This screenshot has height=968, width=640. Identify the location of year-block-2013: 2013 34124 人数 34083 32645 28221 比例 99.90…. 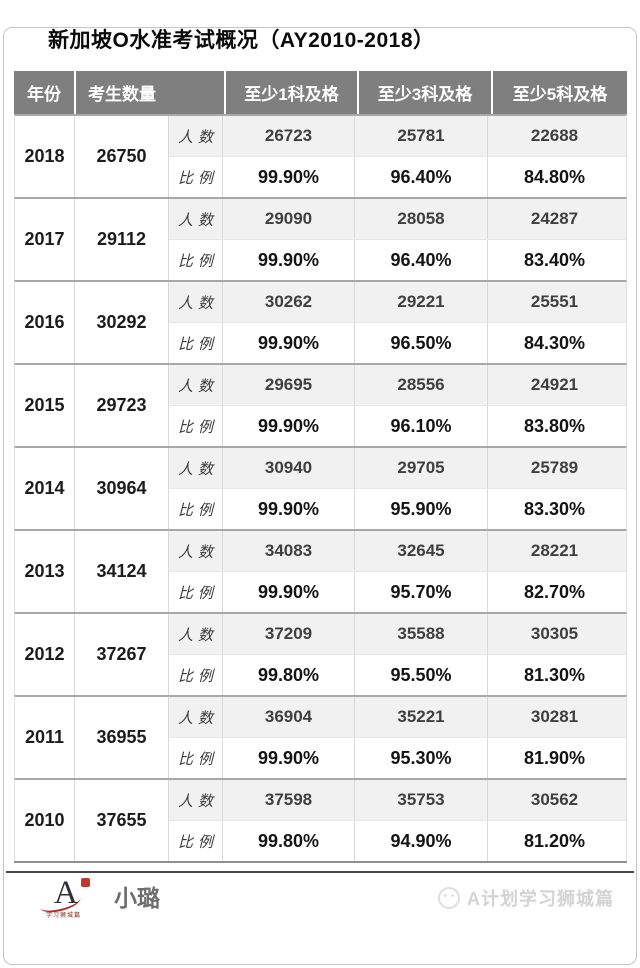
(320, 570).